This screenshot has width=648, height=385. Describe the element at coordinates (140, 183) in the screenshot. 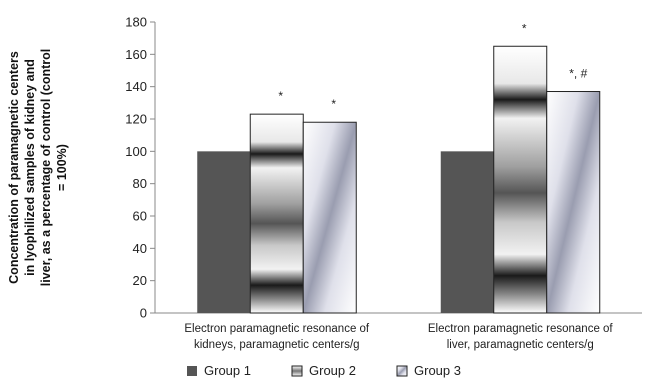

I see `y-tick-label: 80` at that location.